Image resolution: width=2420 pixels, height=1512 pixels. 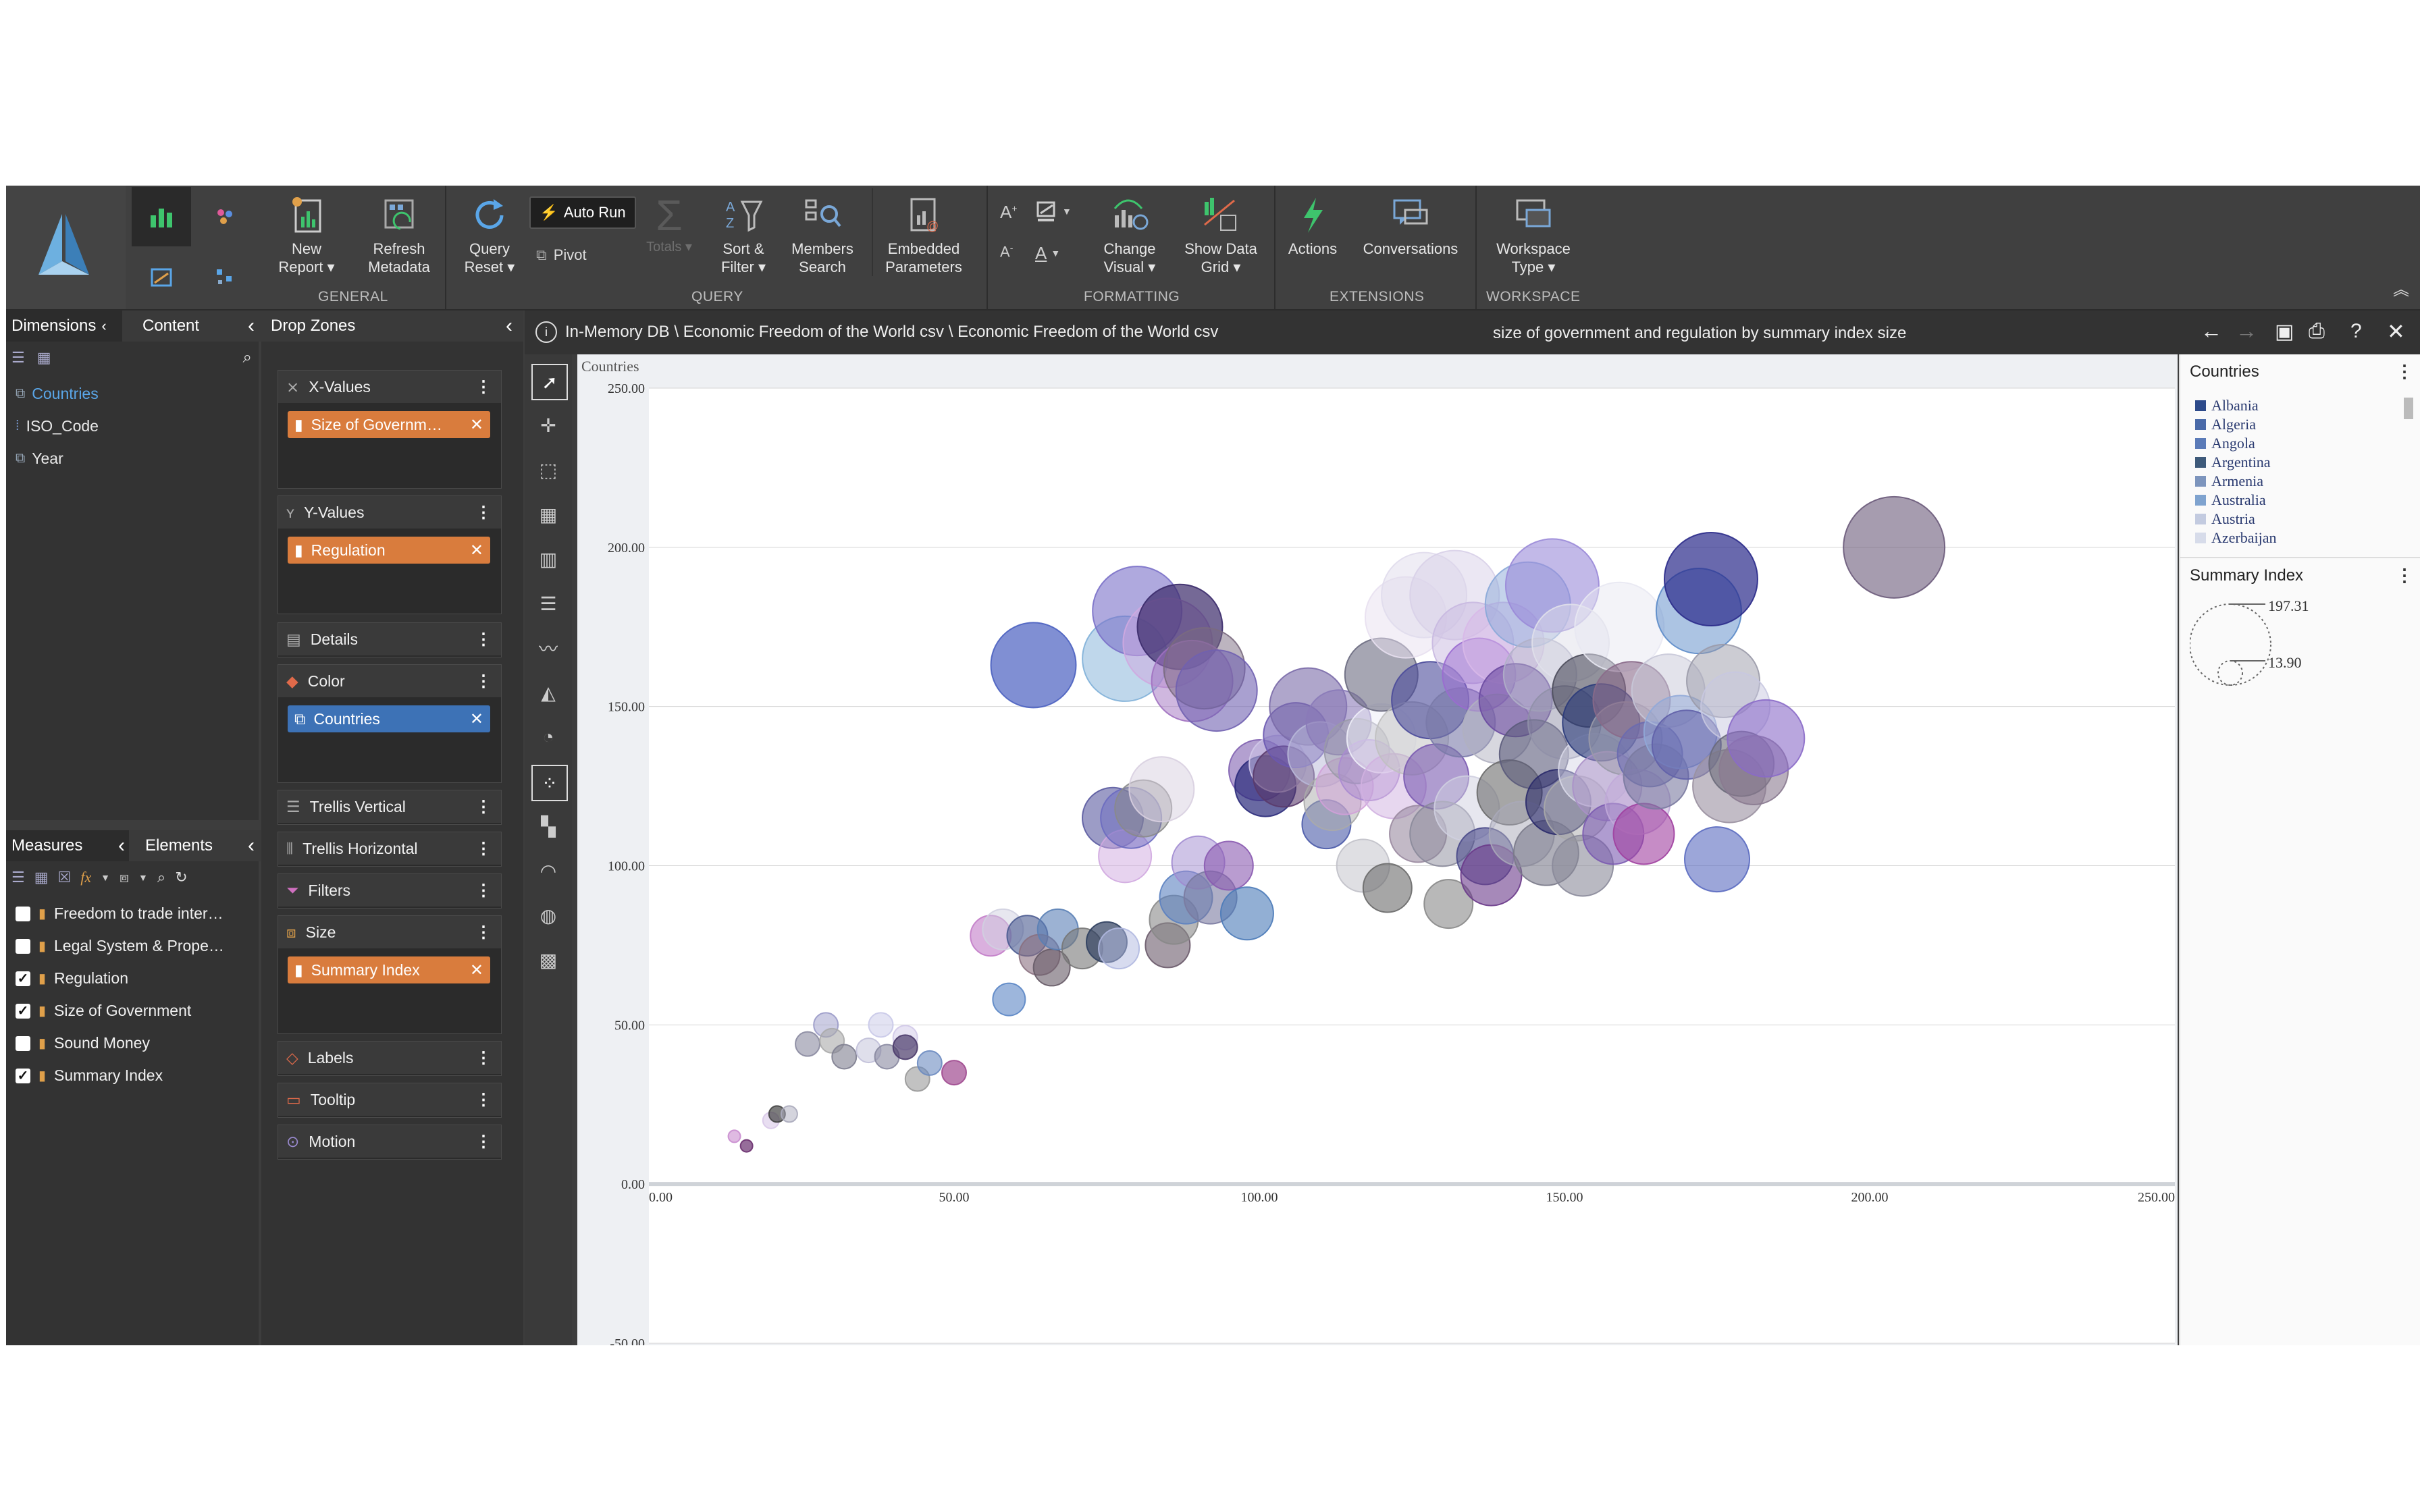 What do you see at coordinates (1129, 232) in the screenshot?
I see `change-visual-button: Change Visual ▾` at bounding box center [1129, 232].